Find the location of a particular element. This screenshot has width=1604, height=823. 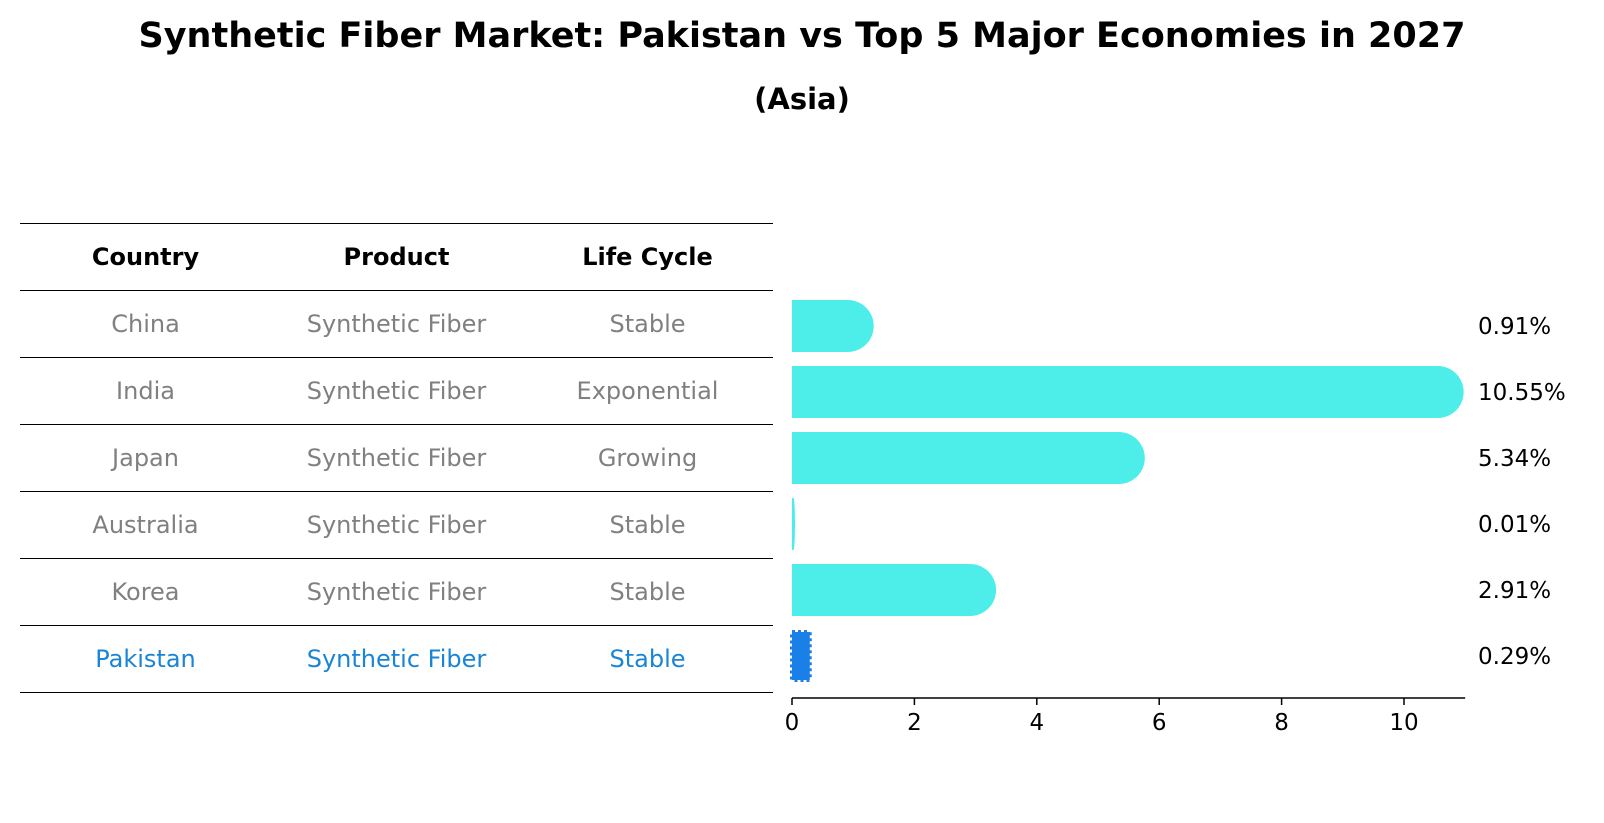

x-tick-label: 6 is located at coordinates (1159, 723).